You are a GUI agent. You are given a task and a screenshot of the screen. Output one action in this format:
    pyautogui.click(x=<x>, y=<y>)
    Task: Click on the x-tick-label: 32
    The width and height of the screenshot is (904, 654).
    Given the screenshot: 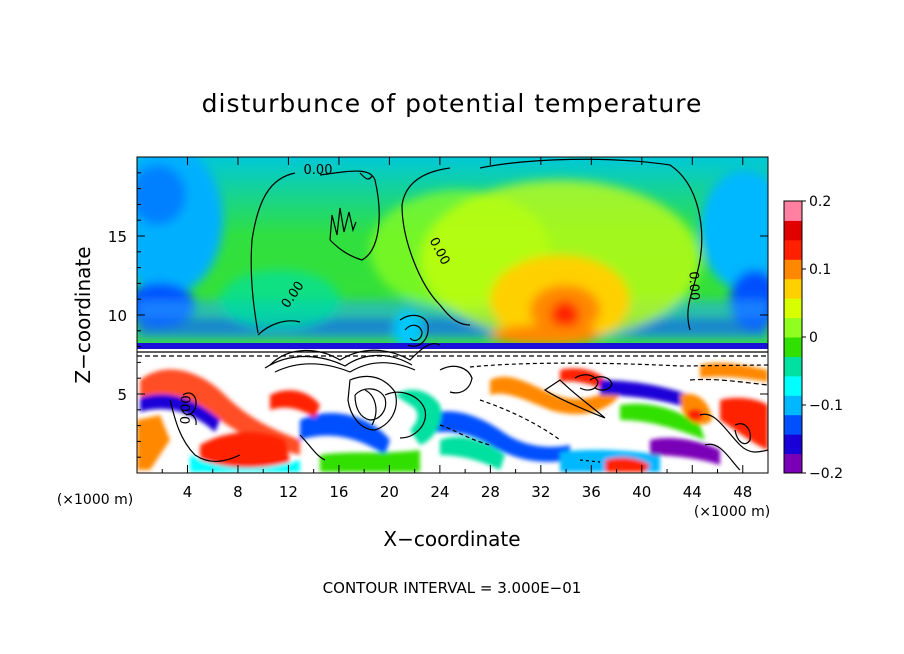 What is the action you would take?
    pyautogui.click(x=540, y=492)
    